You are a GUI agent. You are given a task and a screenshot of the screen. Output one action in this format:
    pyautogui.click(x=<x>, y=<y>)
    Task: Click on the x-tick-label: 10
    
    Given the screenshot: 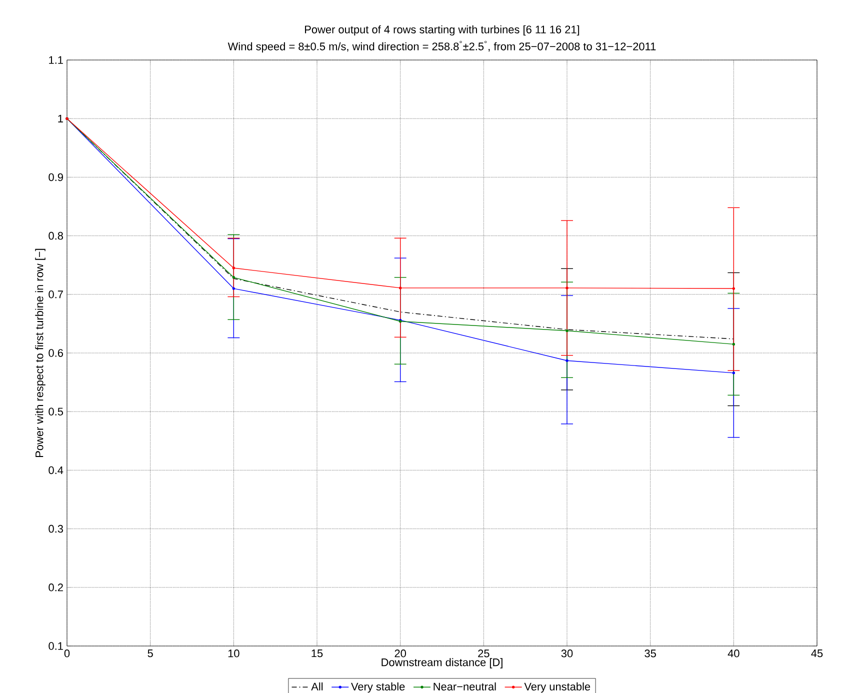 What is the action you would take?
    pyautogui.click(x=234, y=654)
    